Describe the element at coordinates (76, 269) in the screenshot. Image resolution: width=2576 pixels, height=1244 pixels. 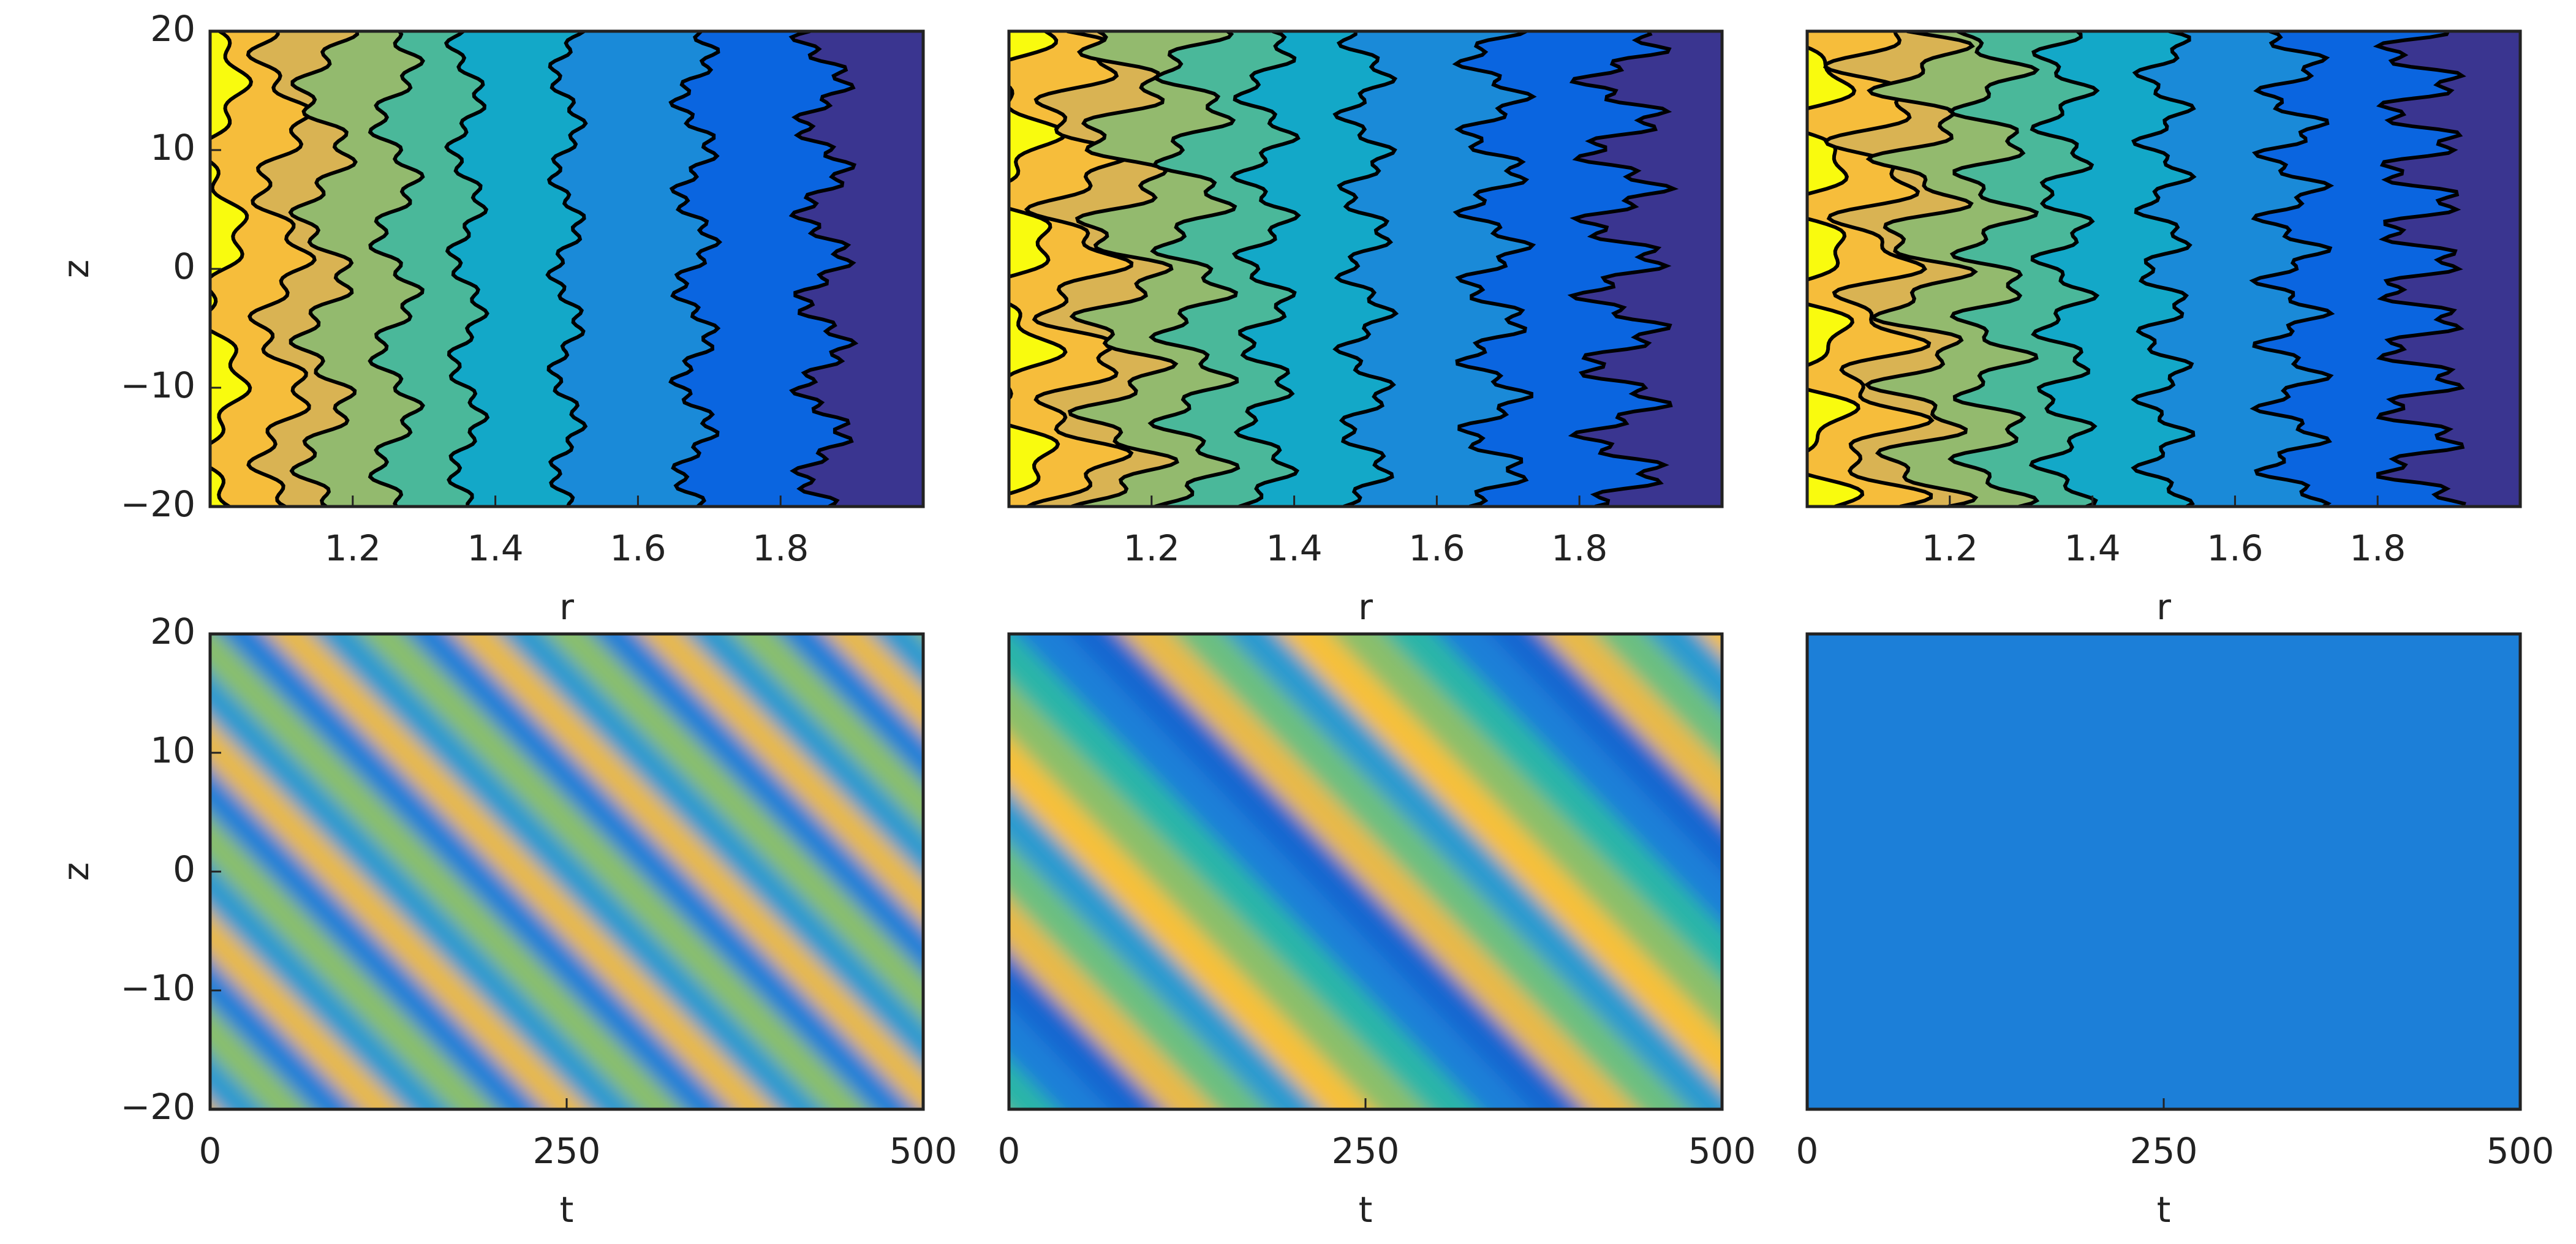
I see `y-axis-label: z` at that location.